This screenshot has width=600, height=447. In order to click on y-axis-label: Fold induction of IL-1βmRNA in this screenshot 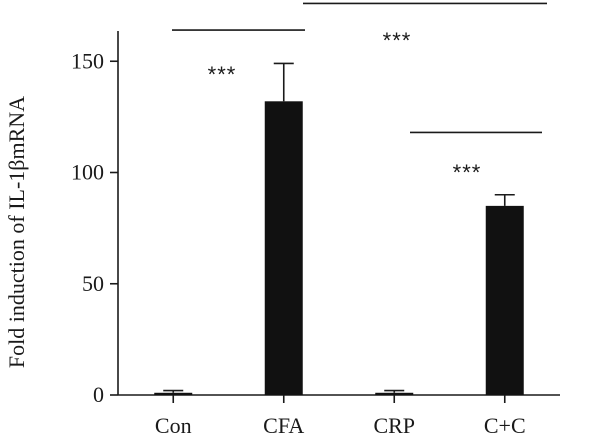, I will do `click(16, 232)`.